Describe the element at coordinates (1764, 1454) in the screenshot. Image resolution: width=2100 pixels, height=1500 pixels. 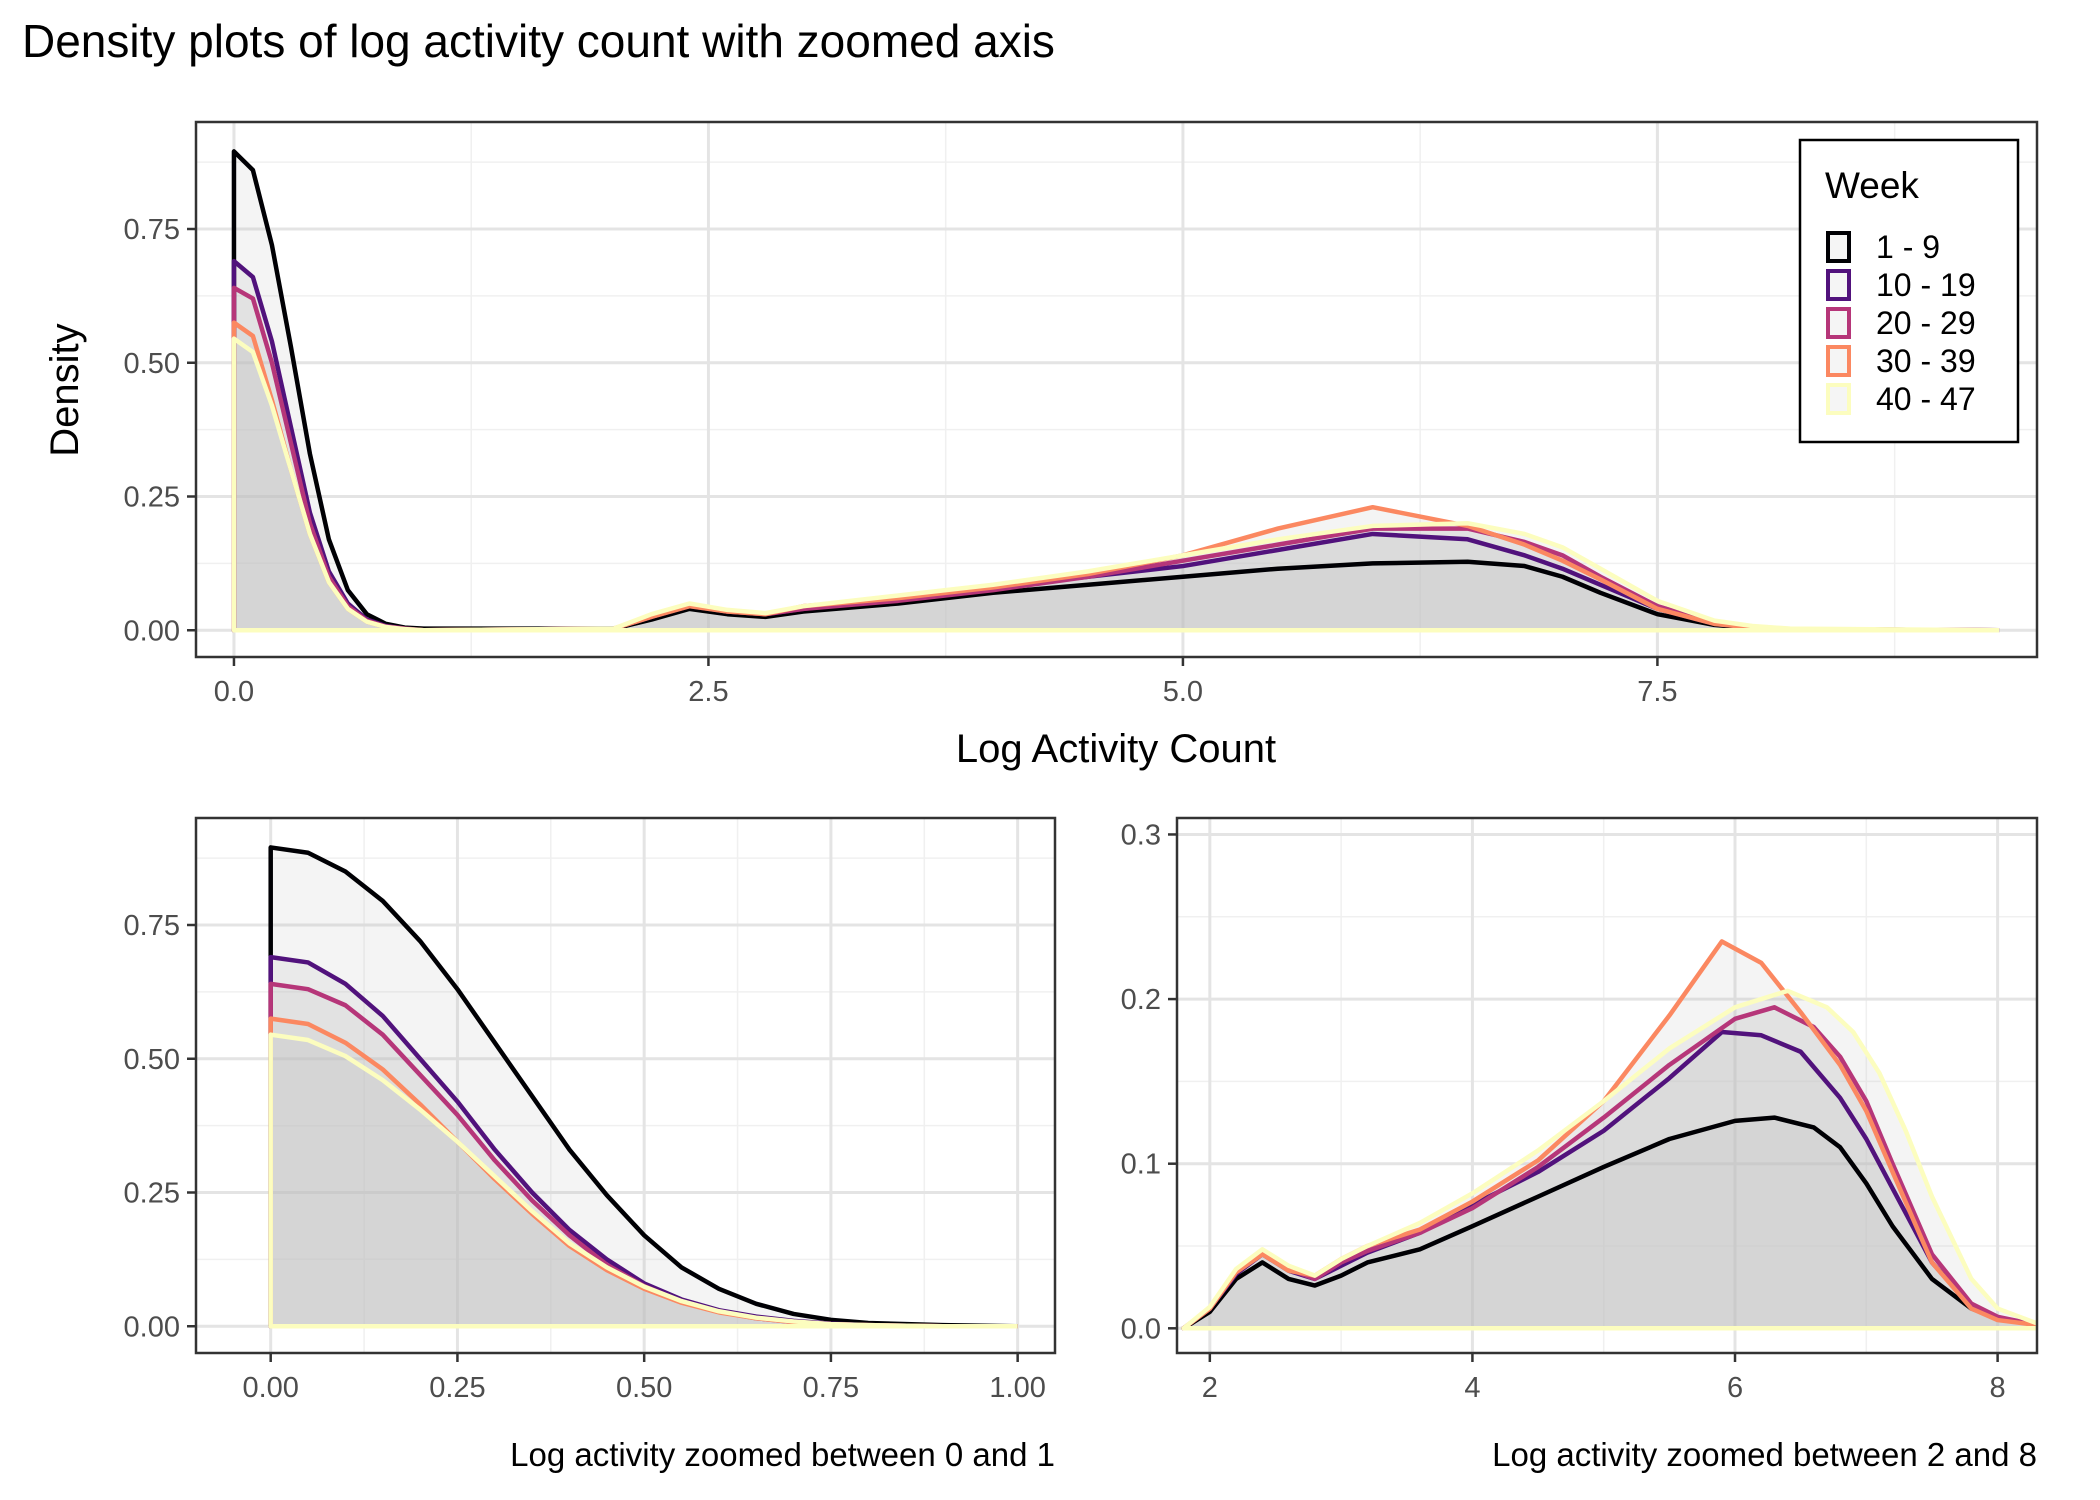
I see `x-axis-label: Log activity zoomed between 2 and 8` at that location.